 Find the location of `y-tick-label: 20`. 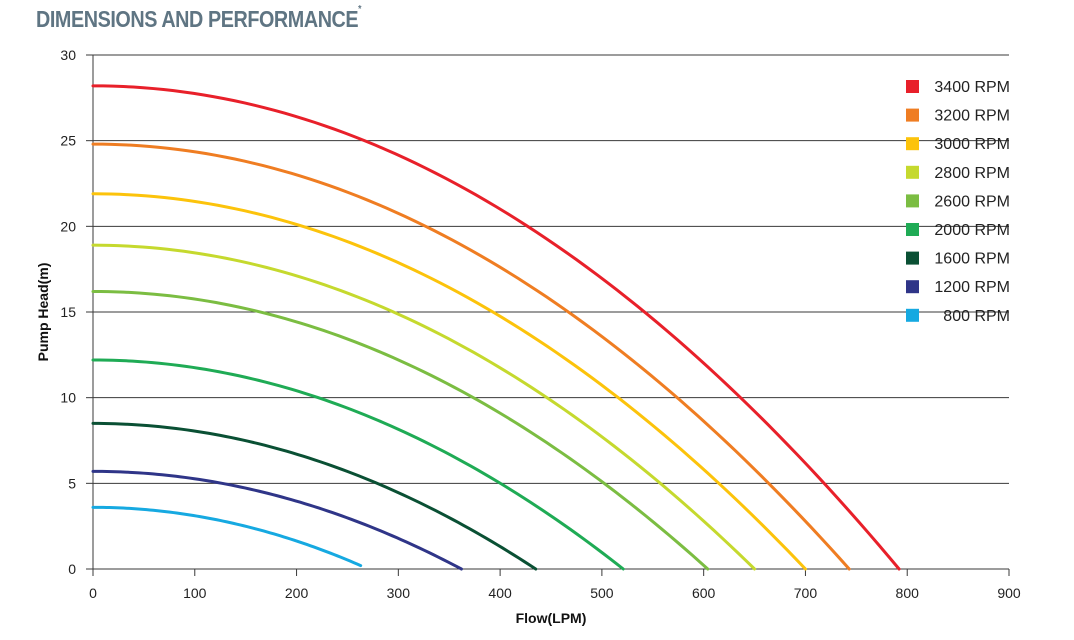

y-tick-label: 20 is located at coordinates (68, 226).